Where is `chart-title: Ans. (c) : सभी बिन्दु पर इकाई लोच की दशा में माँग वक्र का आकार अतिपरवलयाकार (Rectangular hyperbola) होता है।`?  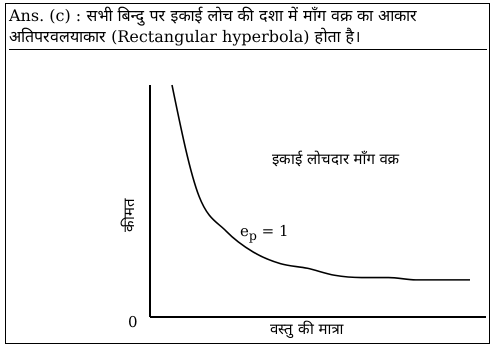
chart-title: Ans. (c) : सभी बिन्दु पर इकाई लोच की दशा में माँग वक्र का आकार अतिपरवलयाकार (Rectangular hyperbola) होता है। is located at coordinates (248, 27).